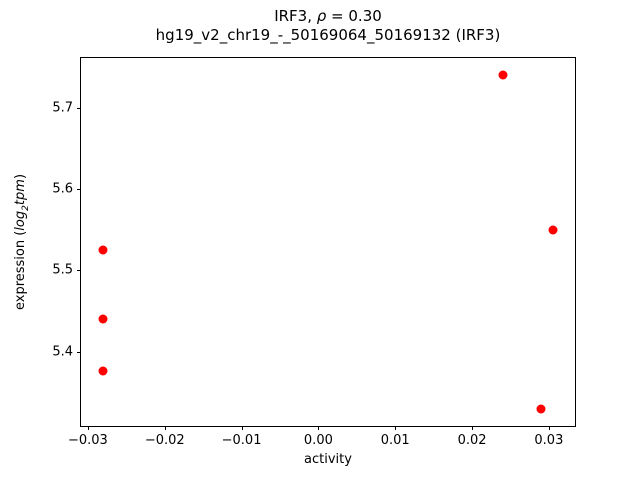  I want to click on x-tick-label: 0.03, so click(549, 440).